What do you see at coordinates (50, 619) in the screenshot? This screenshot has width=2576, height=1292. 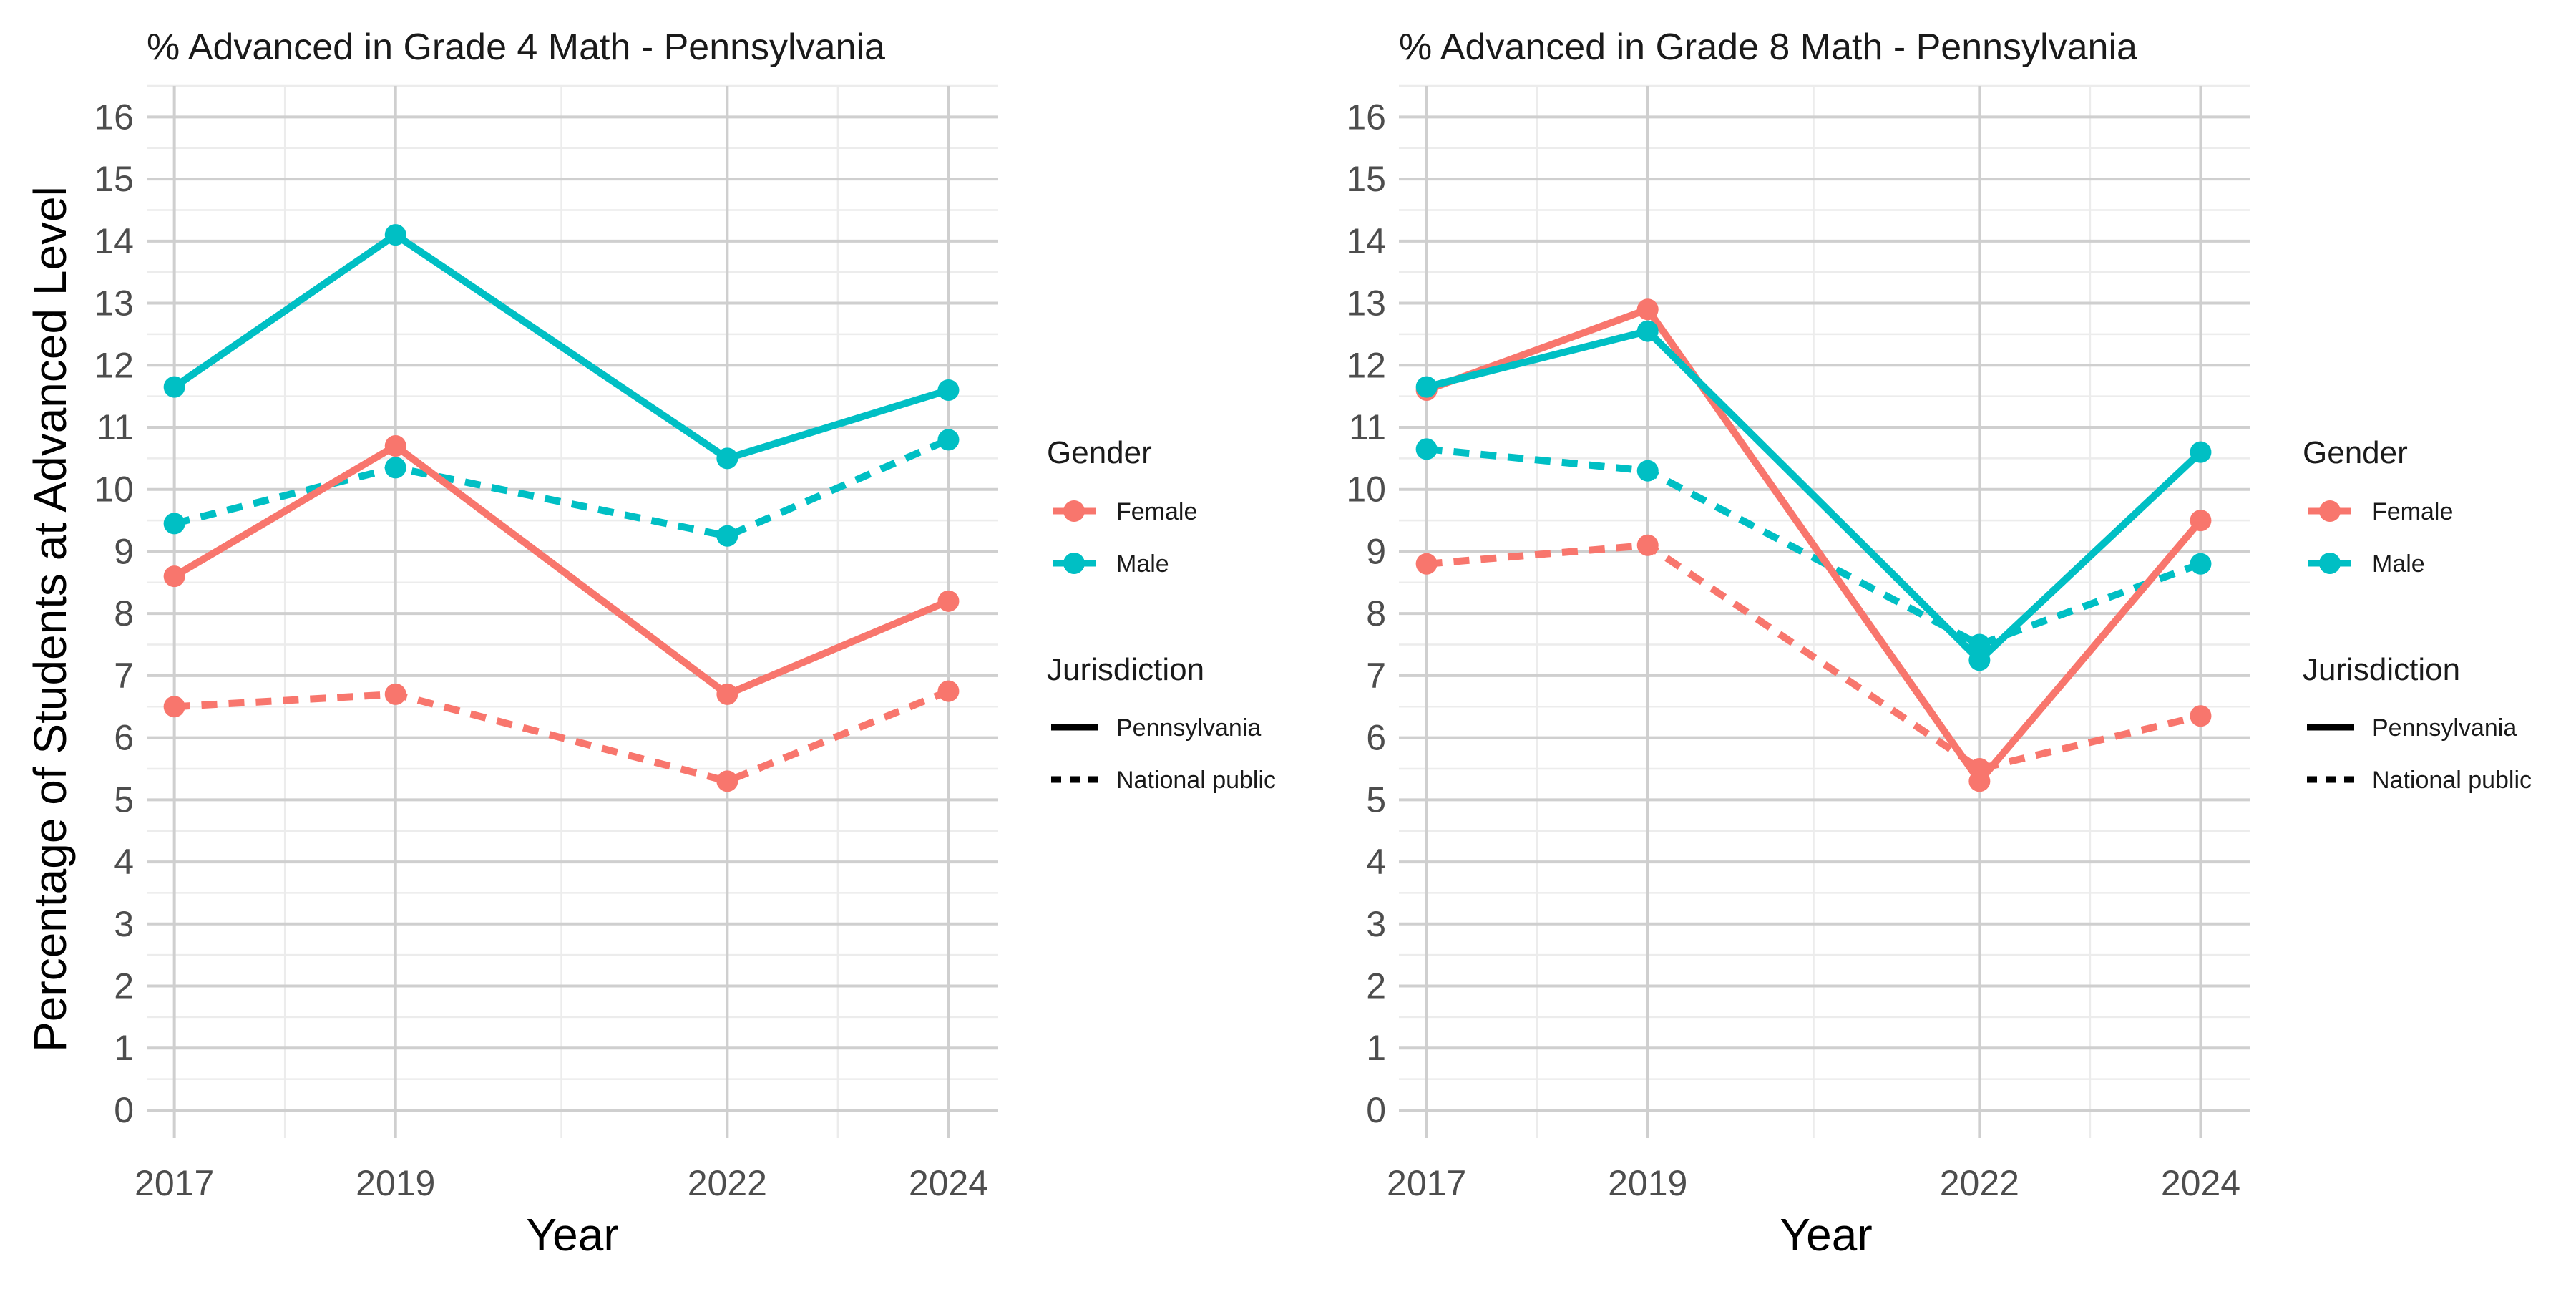 I see `y-axis-title: Percentage of Students at Advanced Level` at bounding box center [50, 619].